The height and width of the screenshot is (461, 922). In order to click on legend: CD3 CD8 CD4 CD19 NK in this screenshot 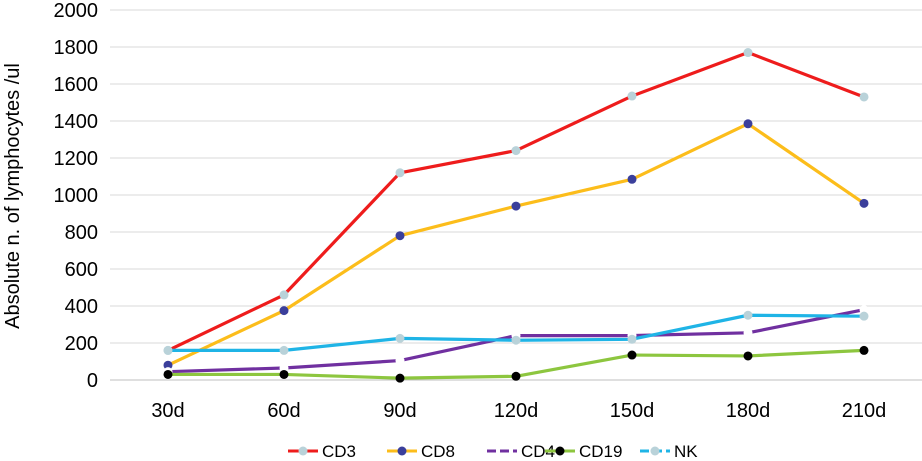, I will do `click(493, 451)`.